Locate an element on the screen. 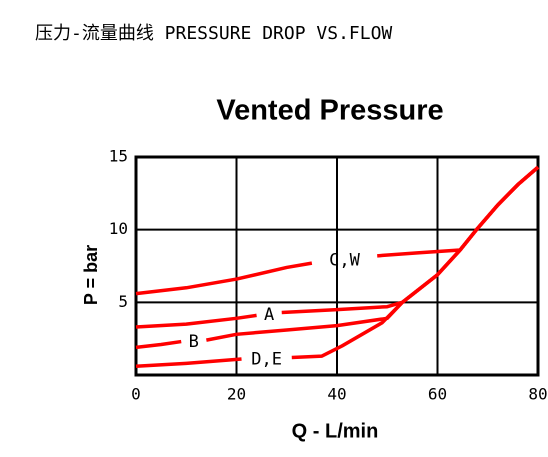 Image resolution: width=548 pixels, height=457 pixels. y-tick-label: 15 is located at coordinates (118, 156).